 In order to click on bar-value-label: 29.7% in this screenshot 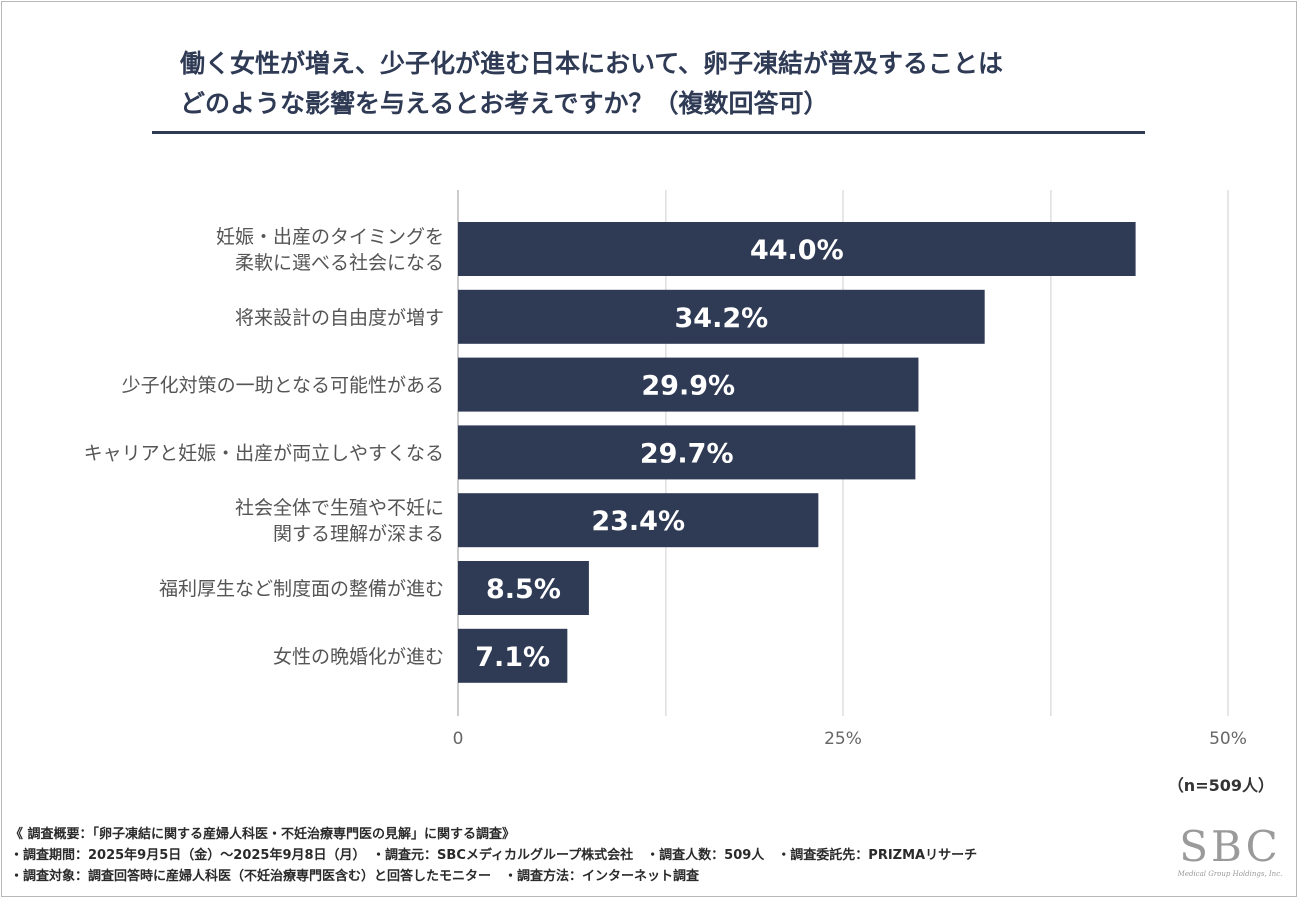, I will do `click(687, 453)`.